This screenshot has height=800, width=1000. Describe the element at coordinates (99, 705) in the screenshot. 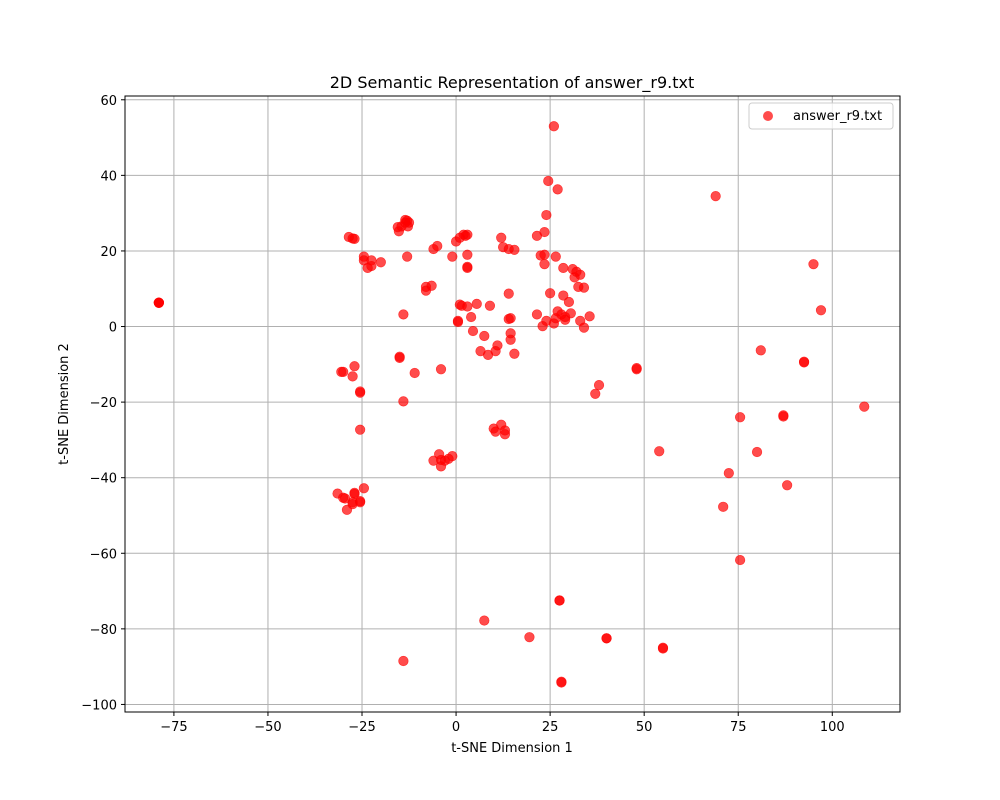

I see `y-tick-label: −100` at that location.